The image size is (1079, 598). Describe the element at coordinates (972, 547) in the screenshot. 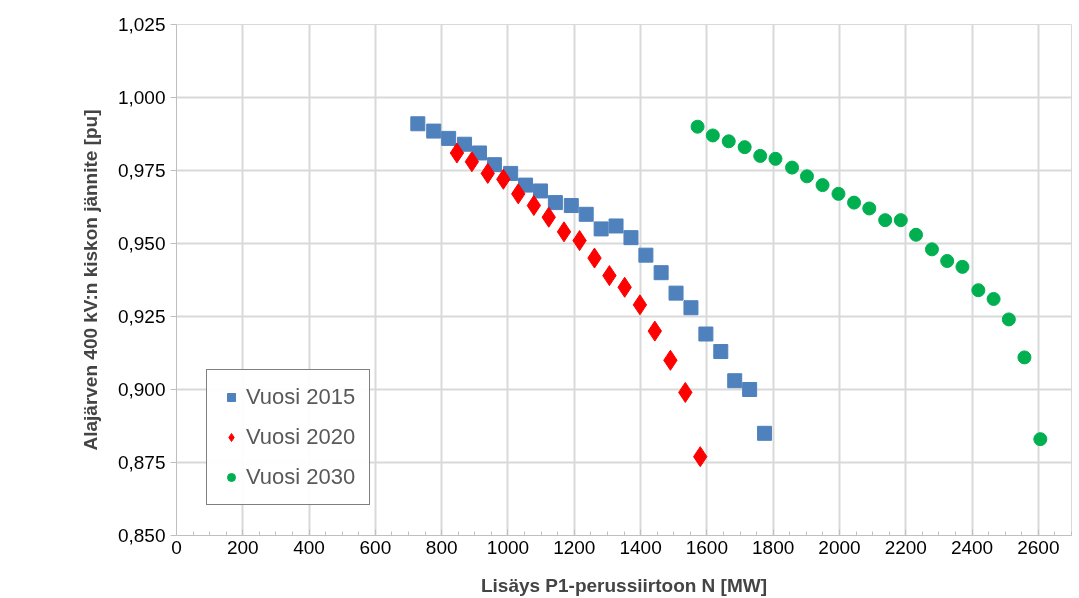

I see `x-tick-label: 2400` at that location.